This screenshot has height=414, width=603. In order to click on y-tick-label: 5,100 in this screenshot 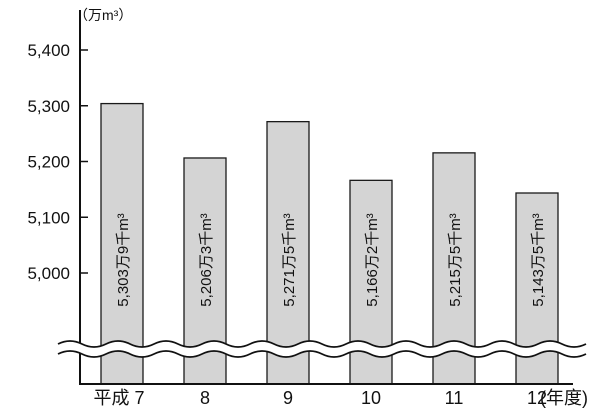, I will do `click(48, 217)`.